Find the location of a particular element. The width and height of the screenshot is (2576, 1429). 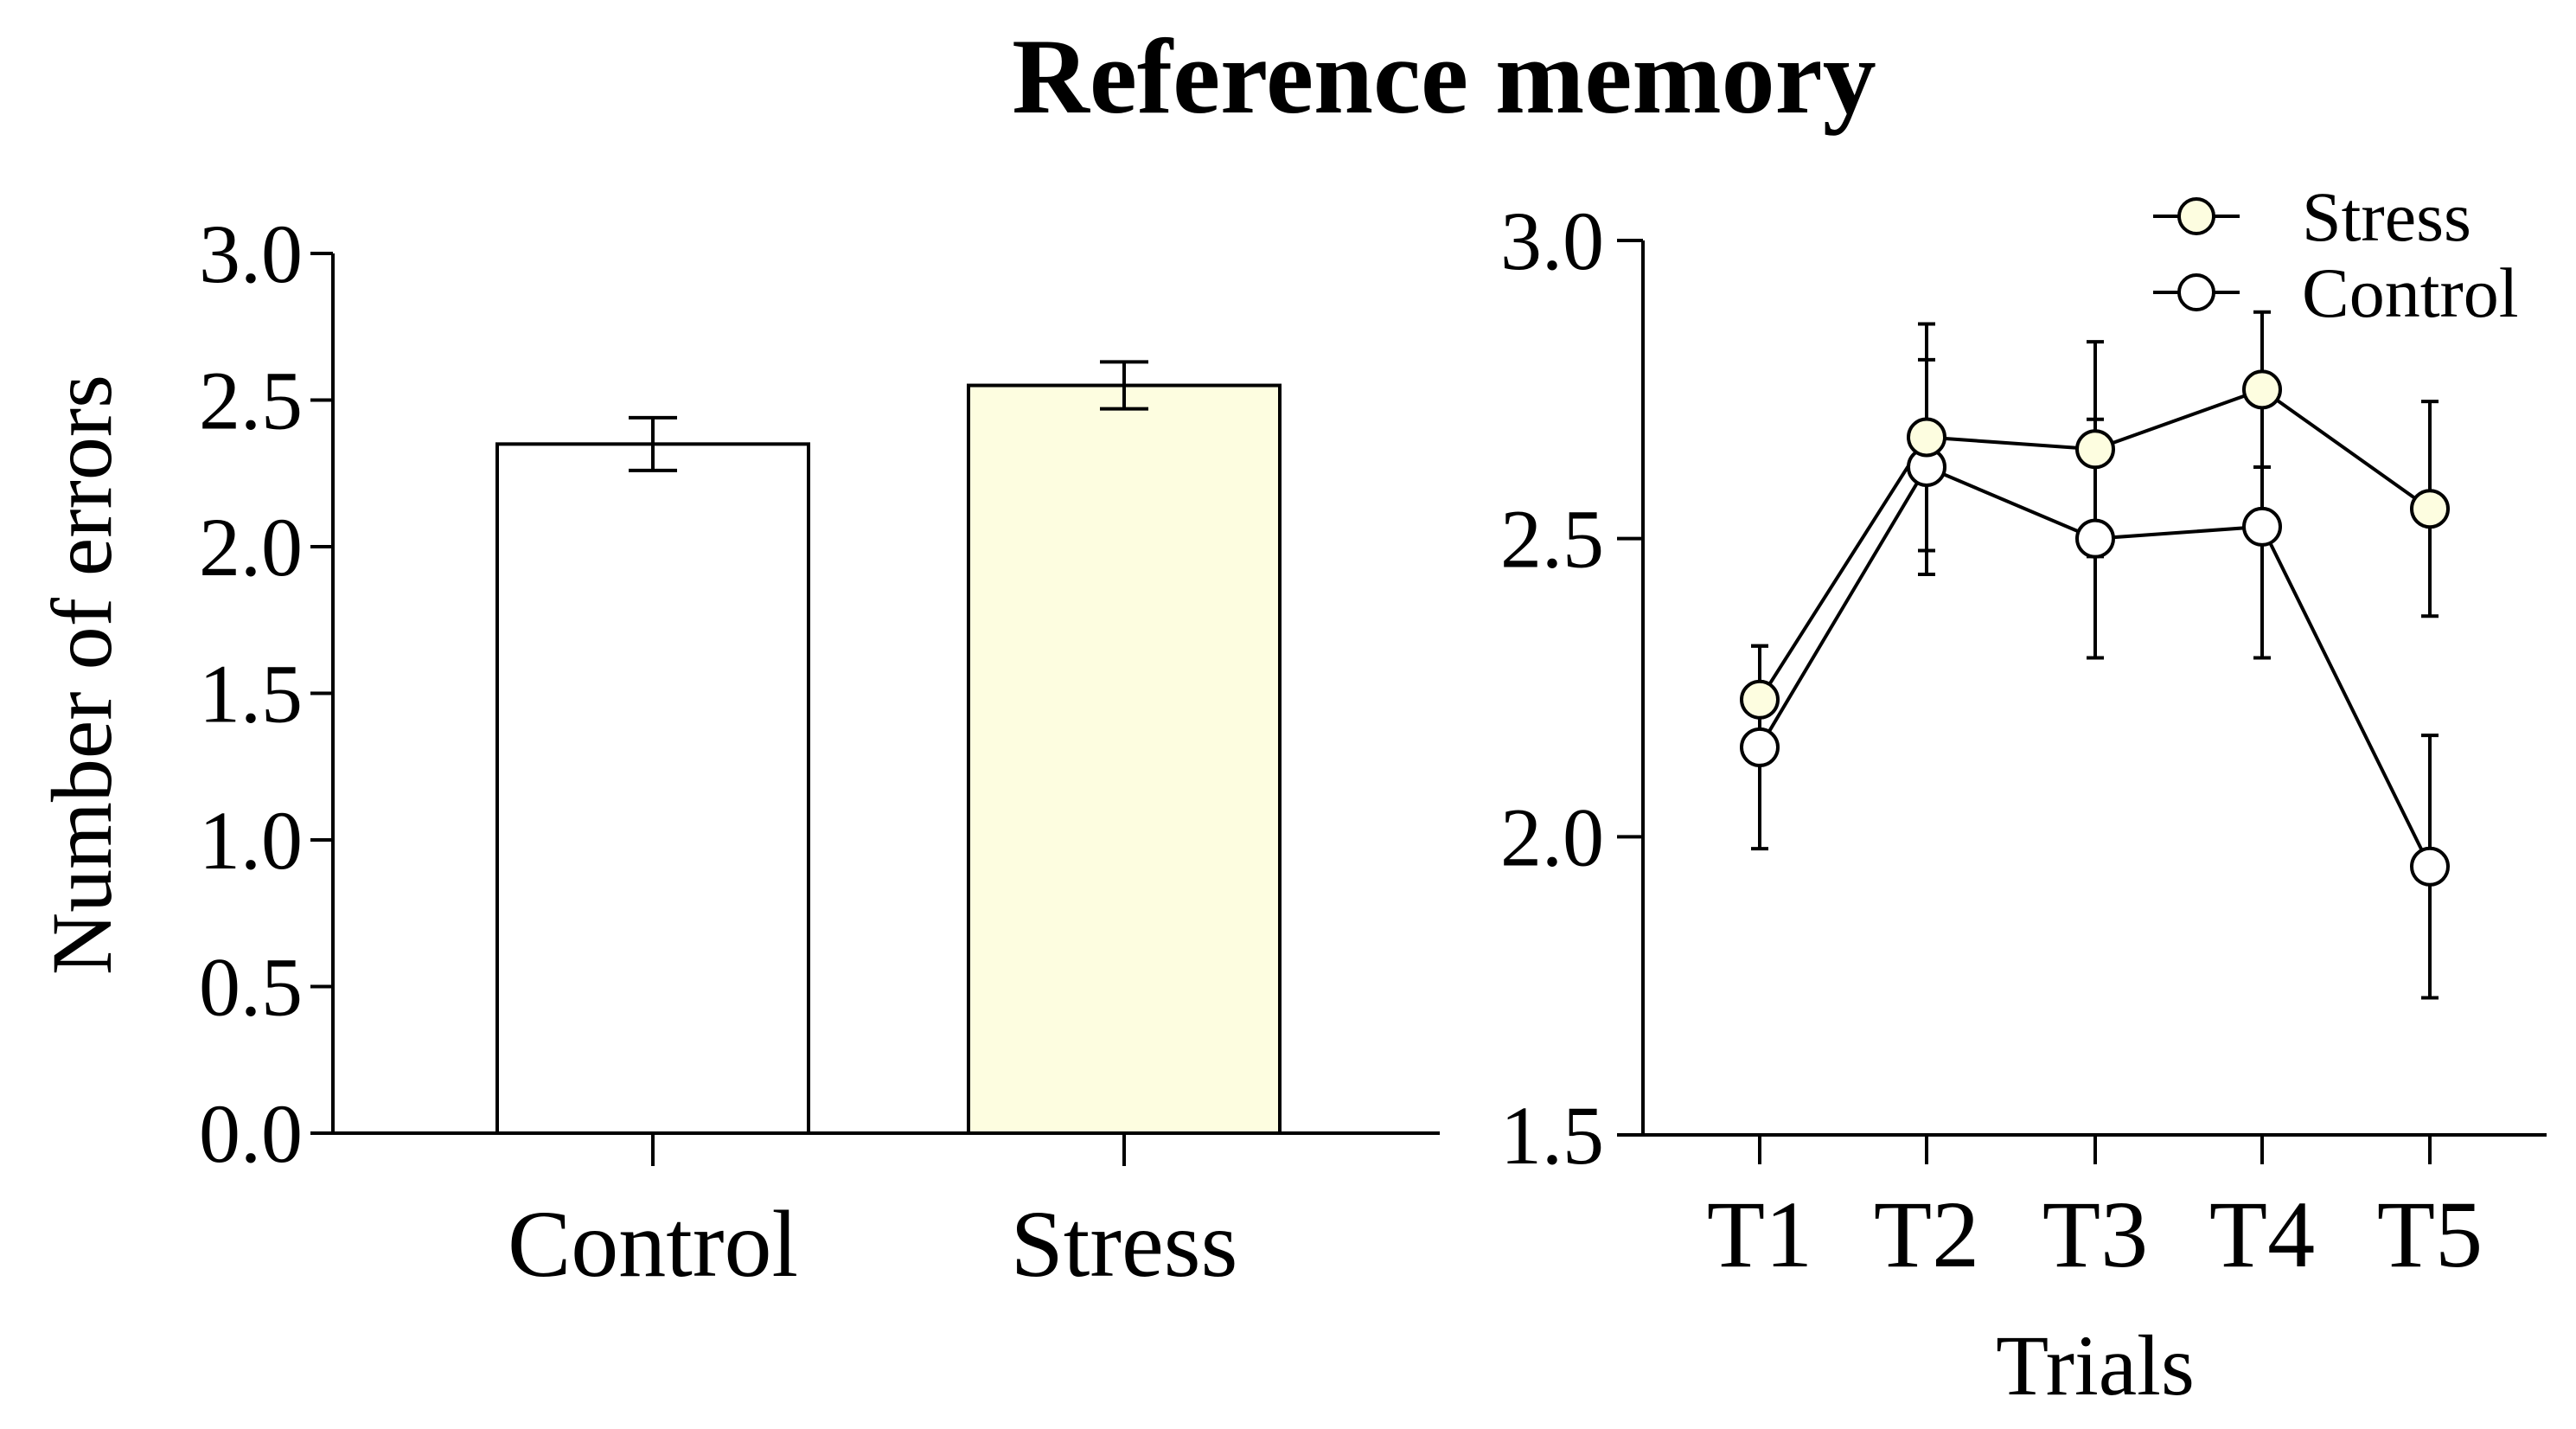

line-x-tick-label: T3 is located at coordinates (2095, 1234).